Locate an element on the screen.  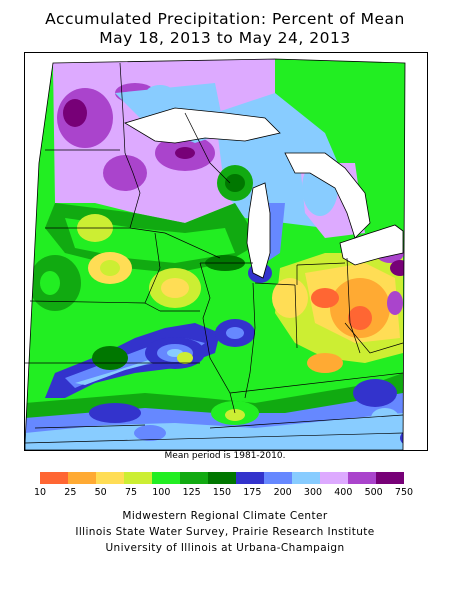
color-legend is located at coordinates (222, 478).